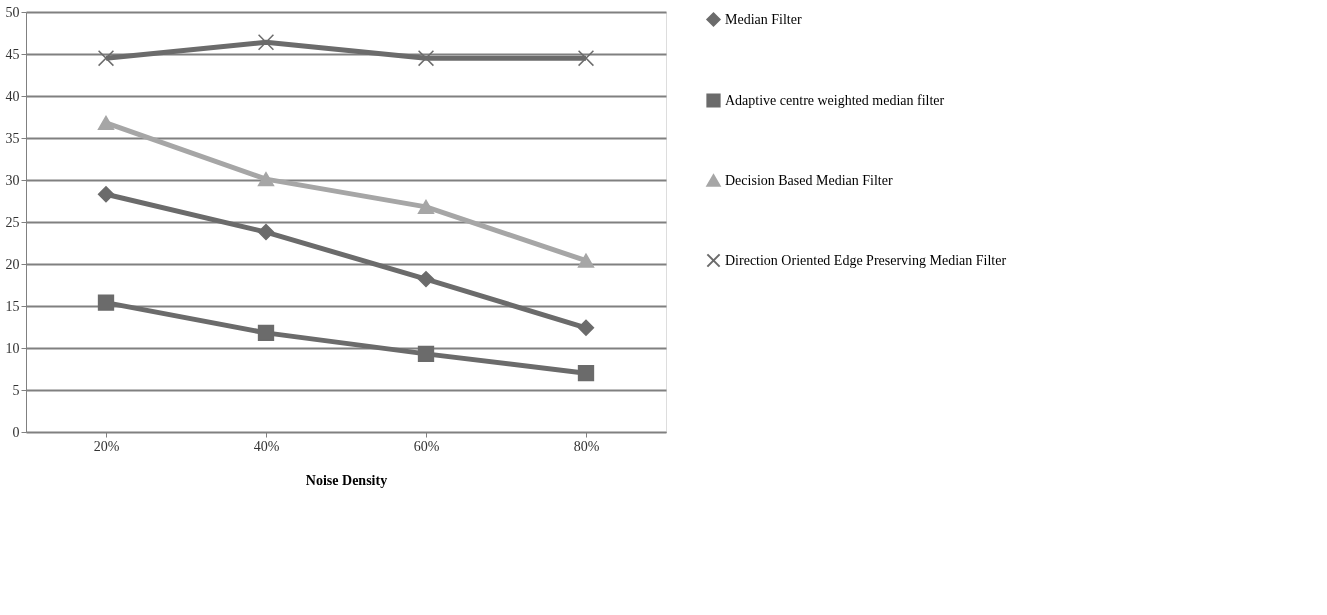  What do you see at coordinates (266, 446) in the screenshot?
I see `x-tick-label: 40%` at bounding box center [266, 446].